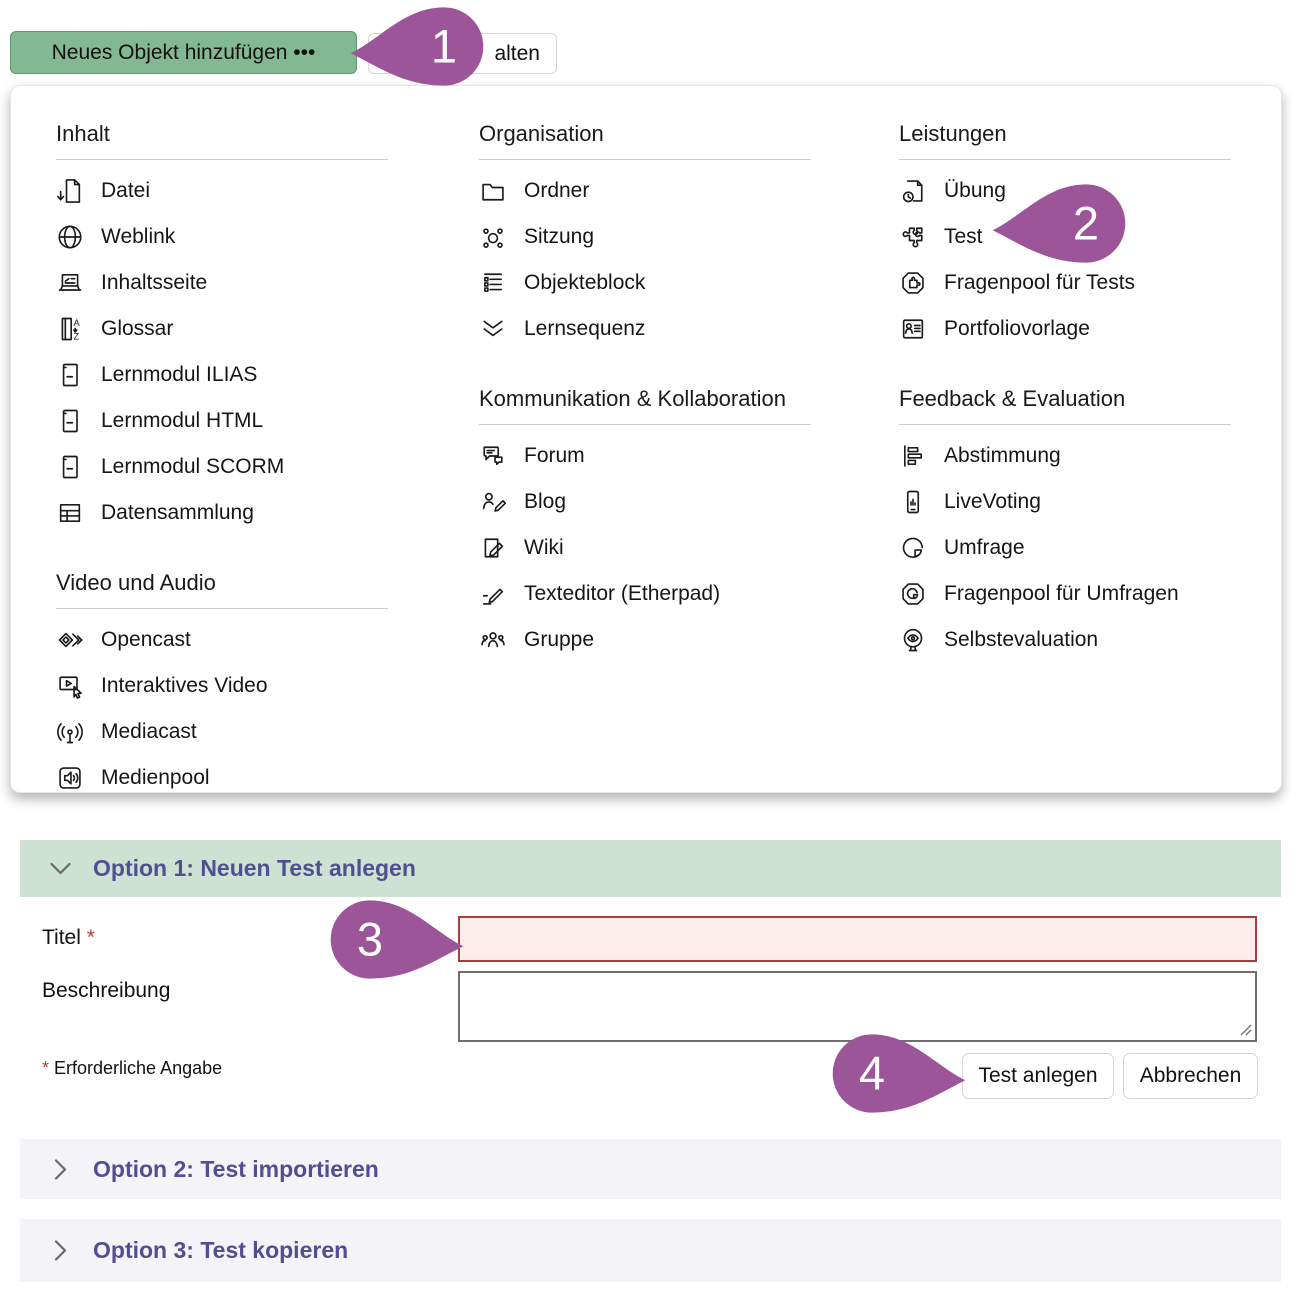  I want to click on option3-expander: Option 3: Test kopieren, so click(650, 1250).